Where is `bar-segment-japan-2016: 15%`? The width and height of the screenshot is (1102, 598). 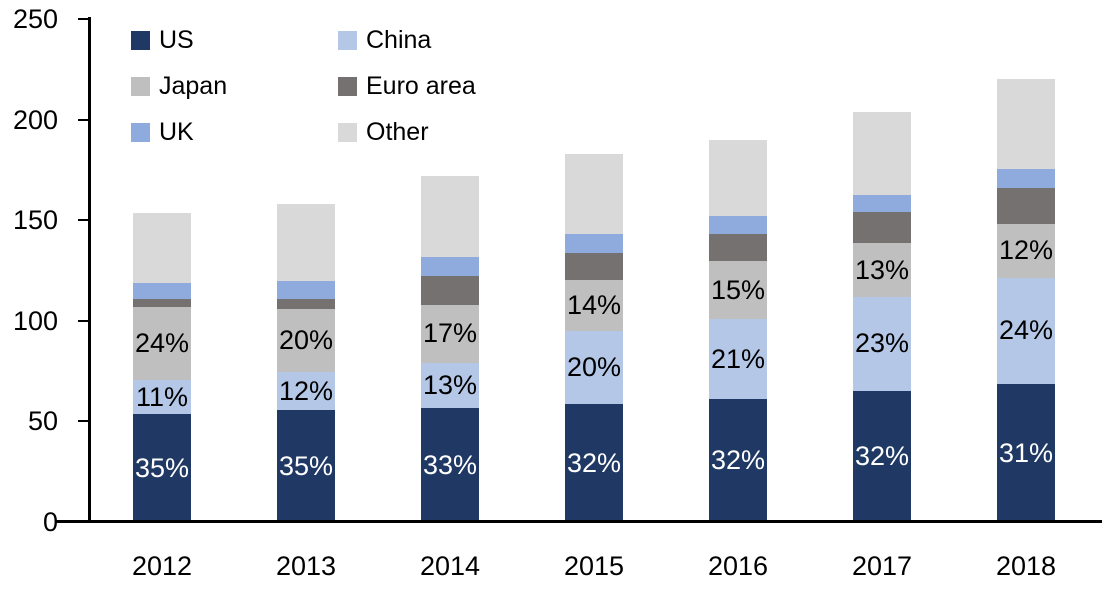
bar-segment-japan-2016: 15% is located at coordinates (738, 290).